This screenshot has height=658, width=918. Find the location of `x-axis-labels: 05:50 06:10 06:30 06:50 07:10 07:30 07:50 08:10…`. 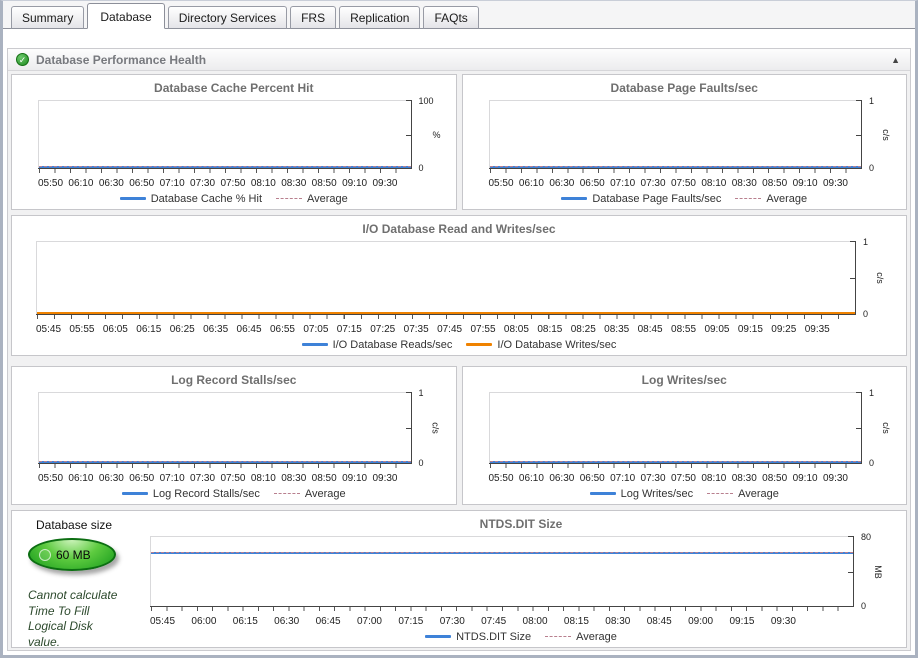

x-axis-labels: 05:50 06:10 06:30 06:50 07:10 07:30 07:50 08:10… is located at coordinates (225, 184).